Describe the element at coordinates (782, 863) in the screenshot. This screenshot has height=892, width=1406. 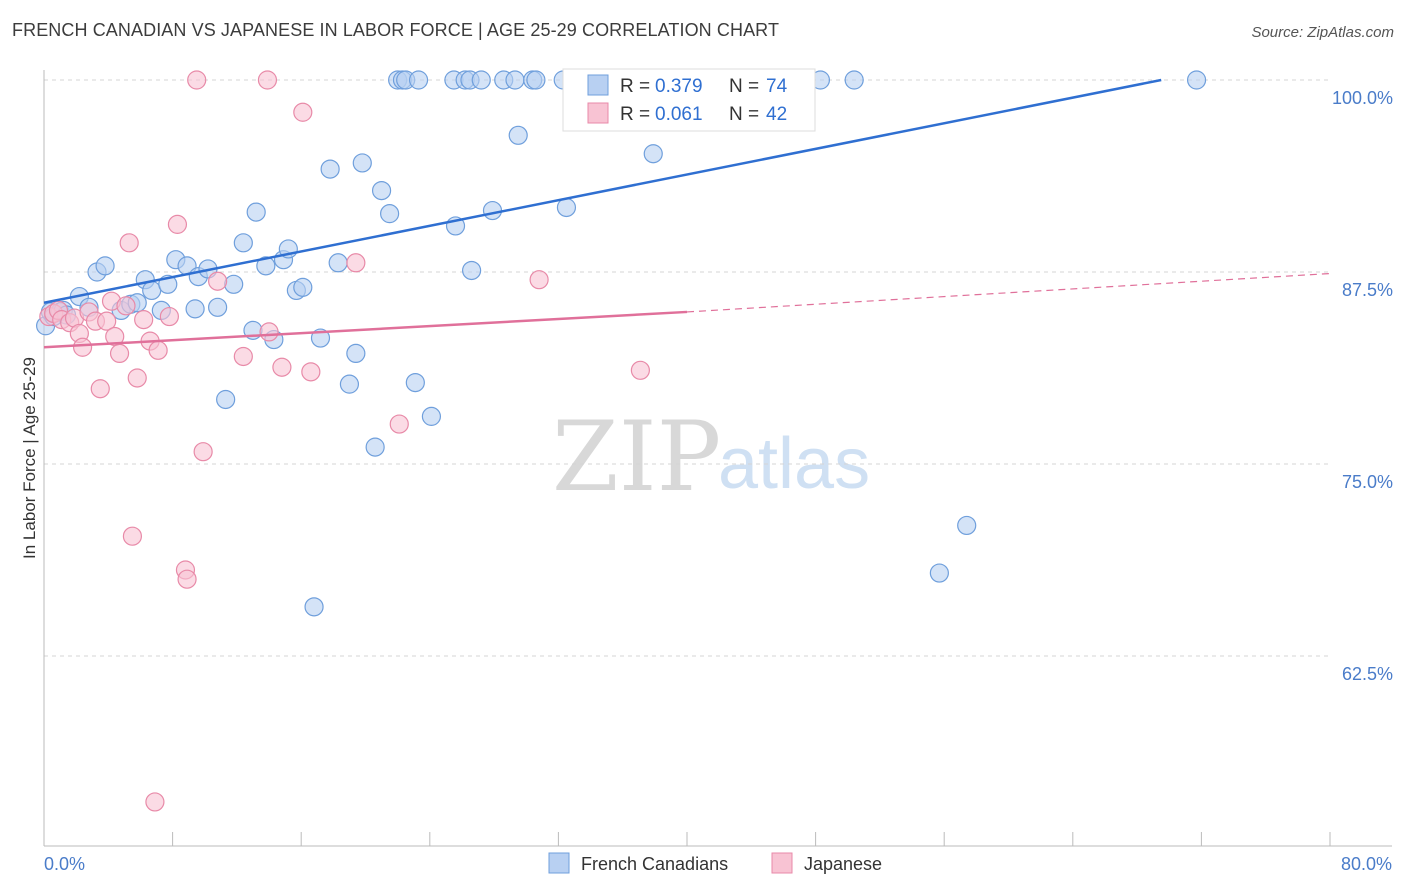
I see `legend-swatch-japanese` at that location.